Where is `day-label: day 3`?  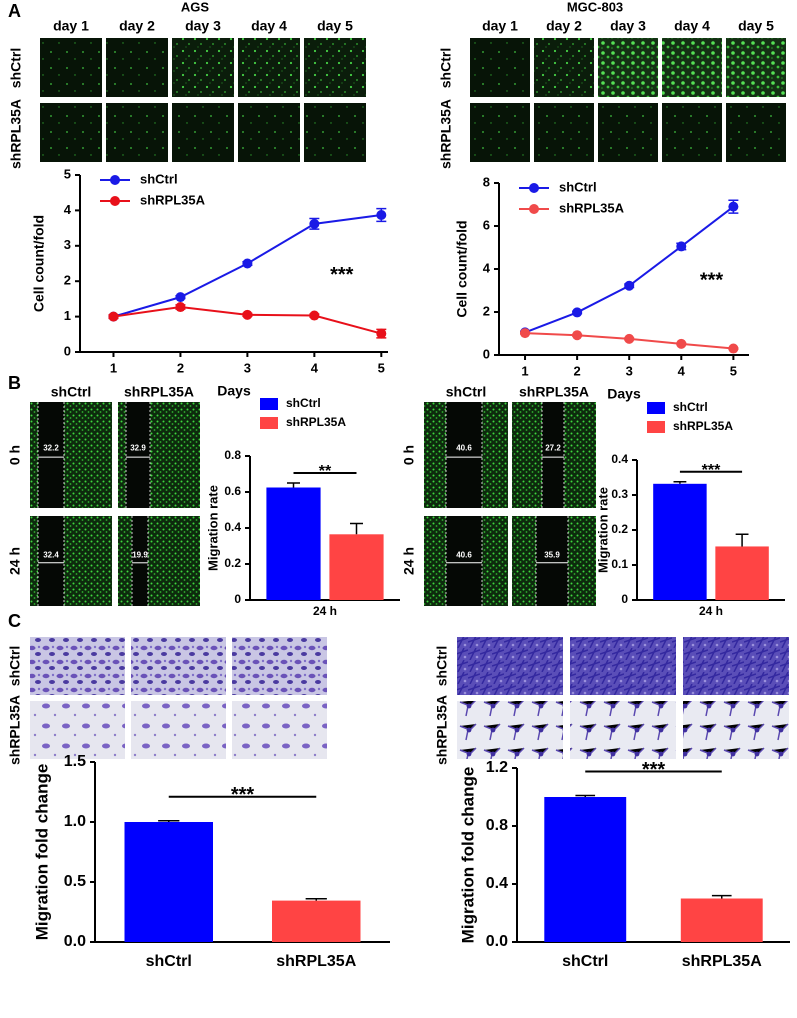 day-label: day 3 is located at coordinates (203, 26).